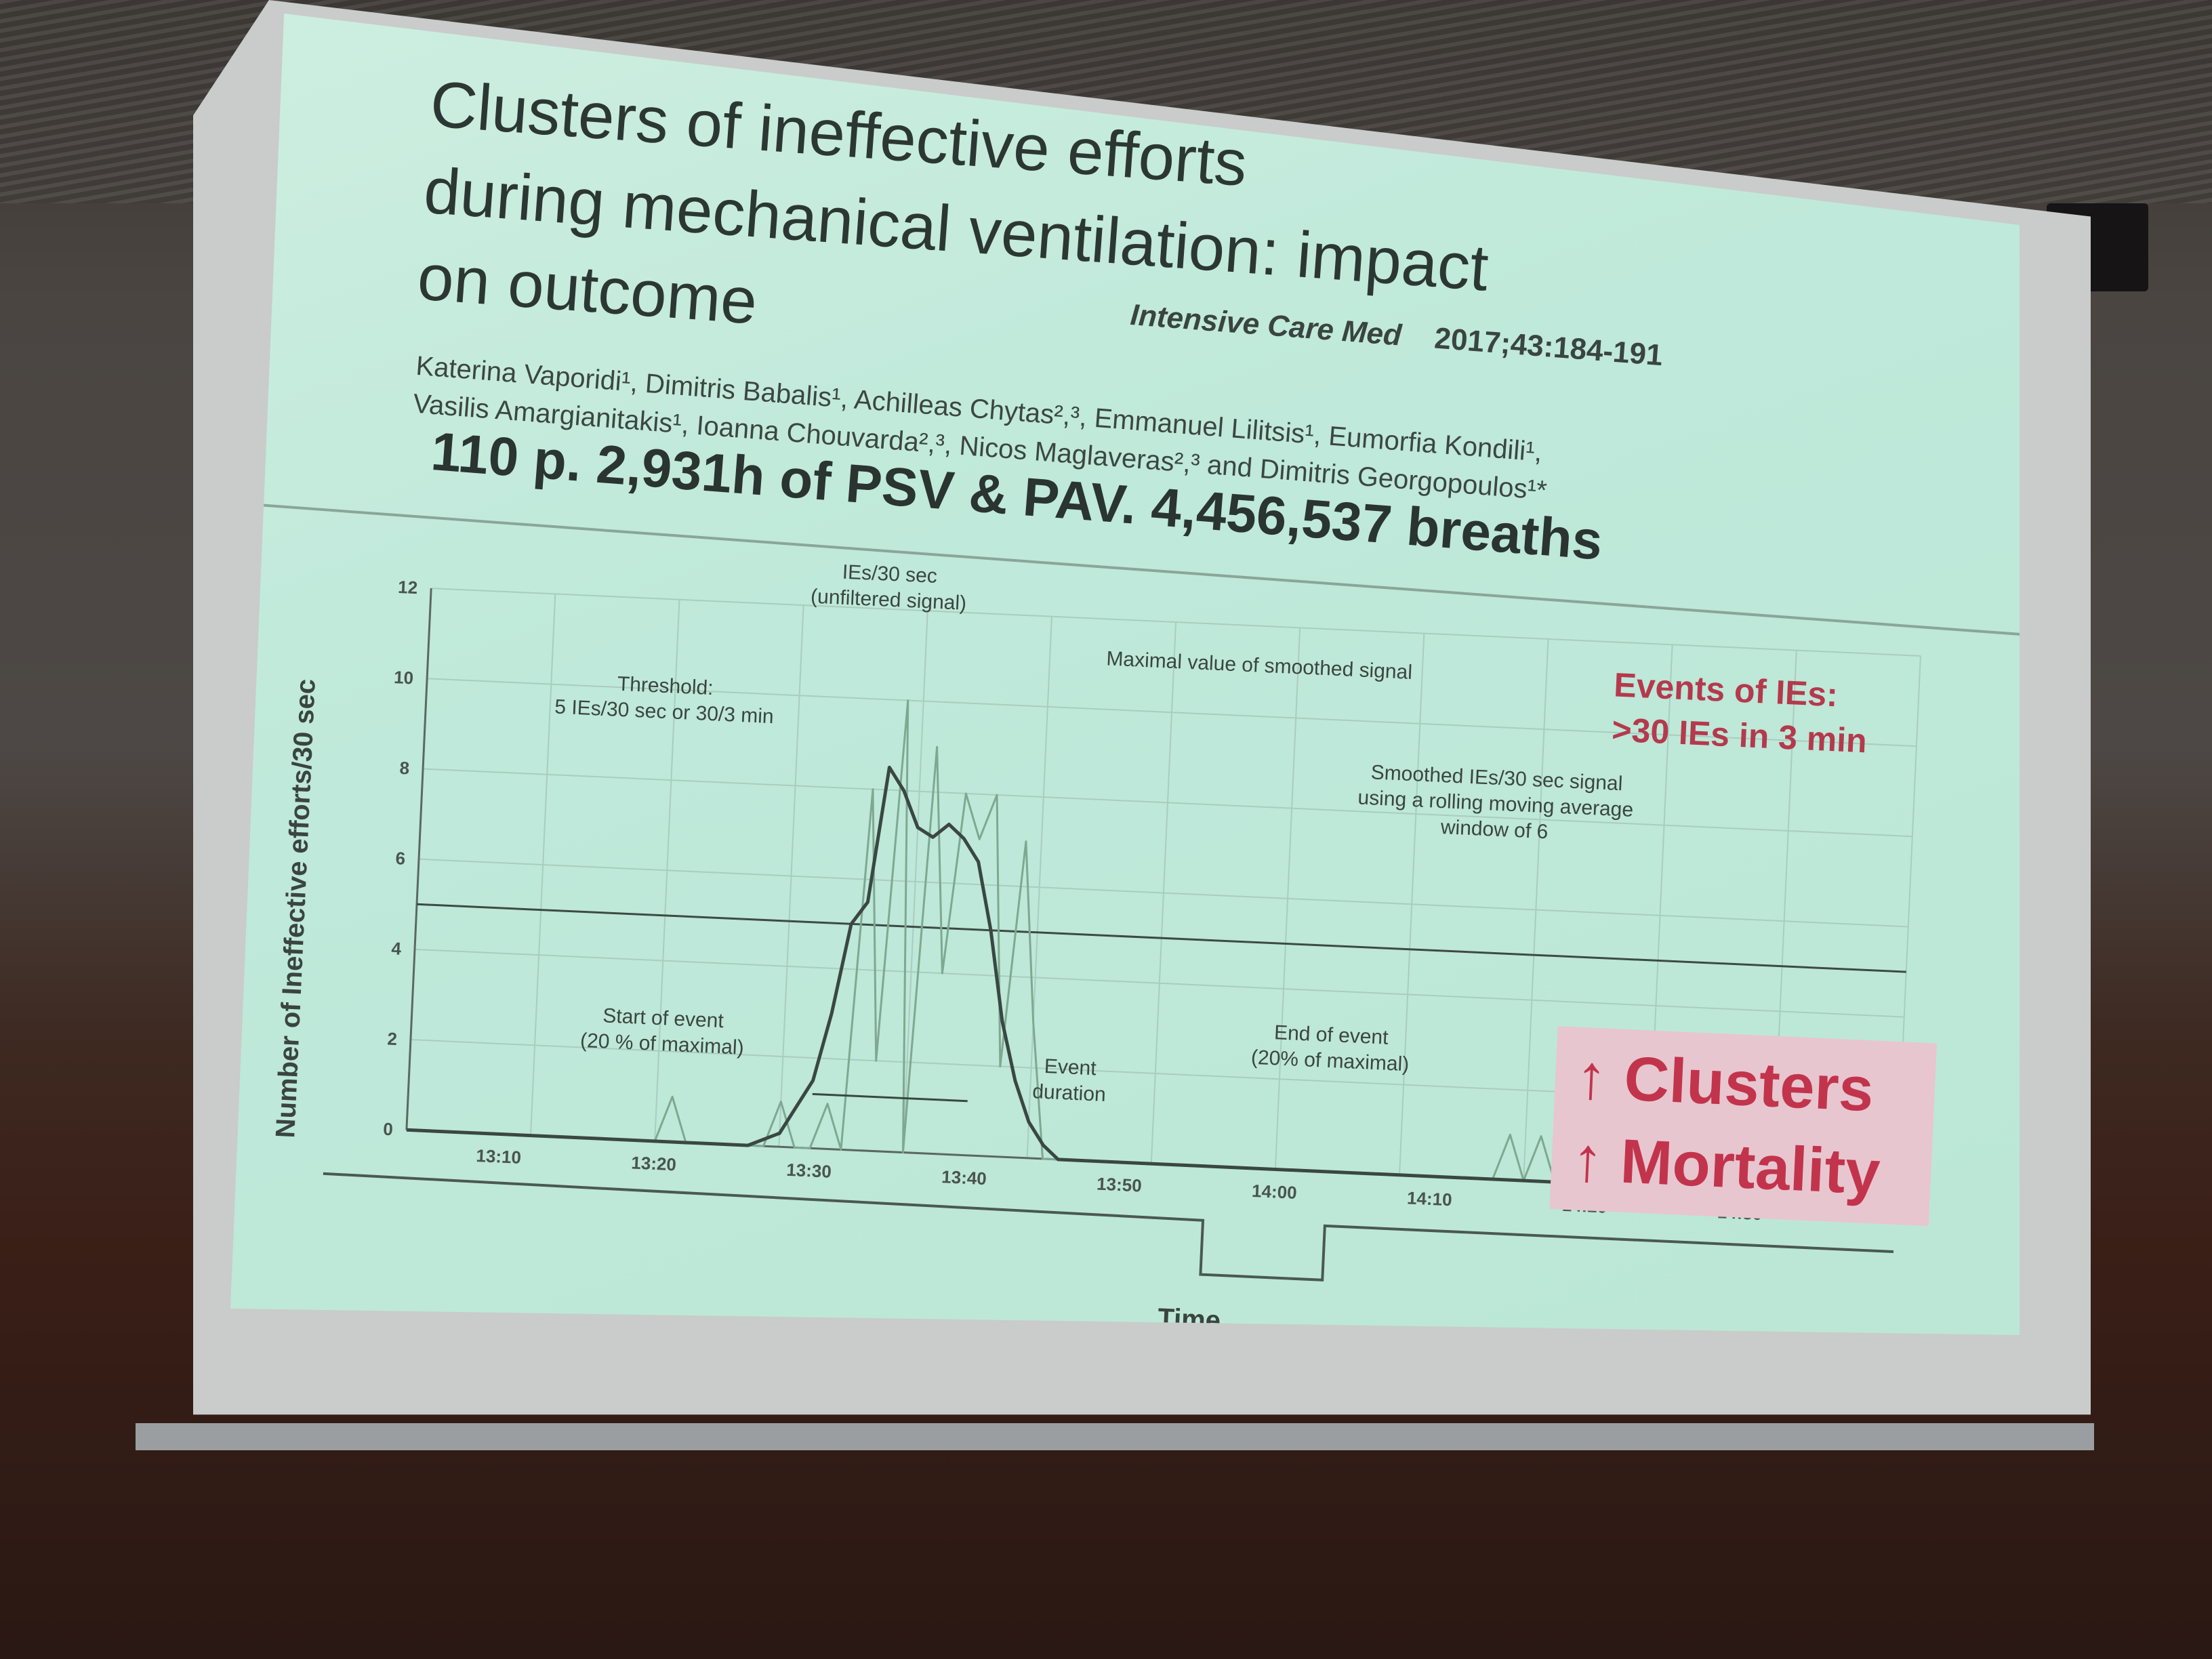  I want to click on event-duration-arrow, so click(890, 1097).